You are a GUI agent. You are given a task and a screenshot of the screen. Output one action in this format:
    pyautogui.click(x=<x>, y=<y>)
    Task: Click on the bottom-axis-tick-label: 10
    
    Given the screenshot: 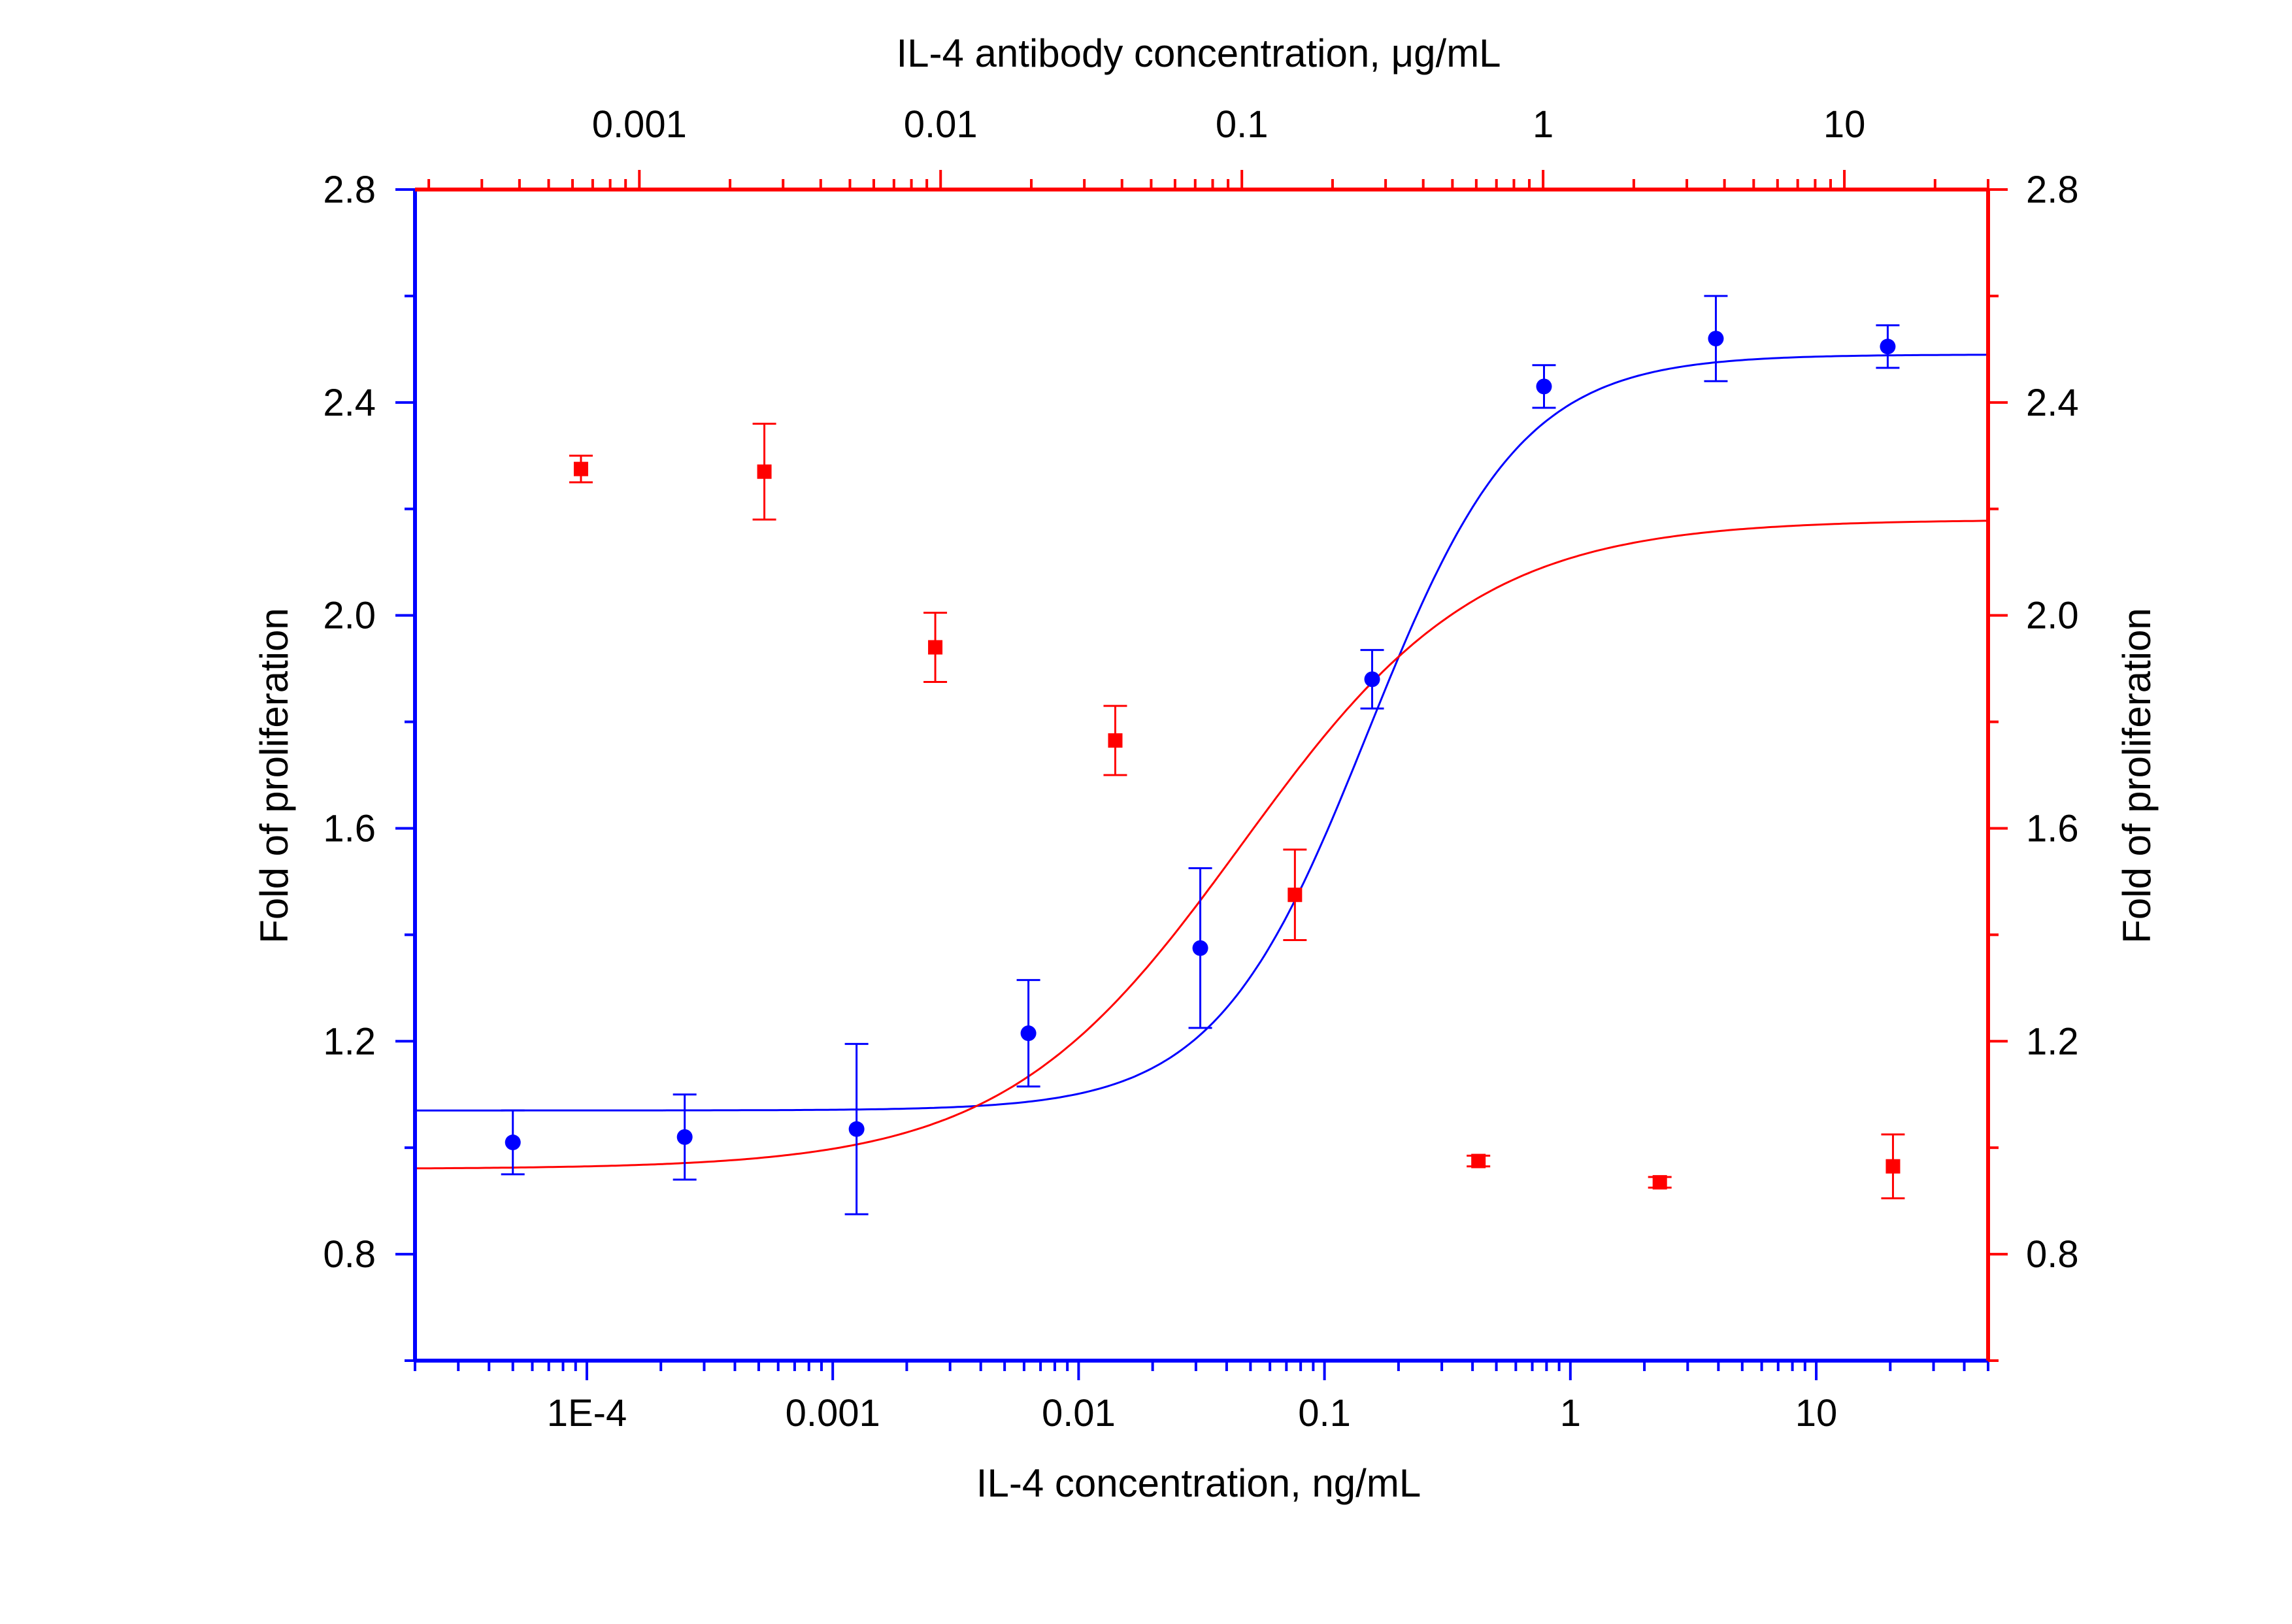 What is the action you would take?
    pyautogui.click(x=1817, y=1413)
    